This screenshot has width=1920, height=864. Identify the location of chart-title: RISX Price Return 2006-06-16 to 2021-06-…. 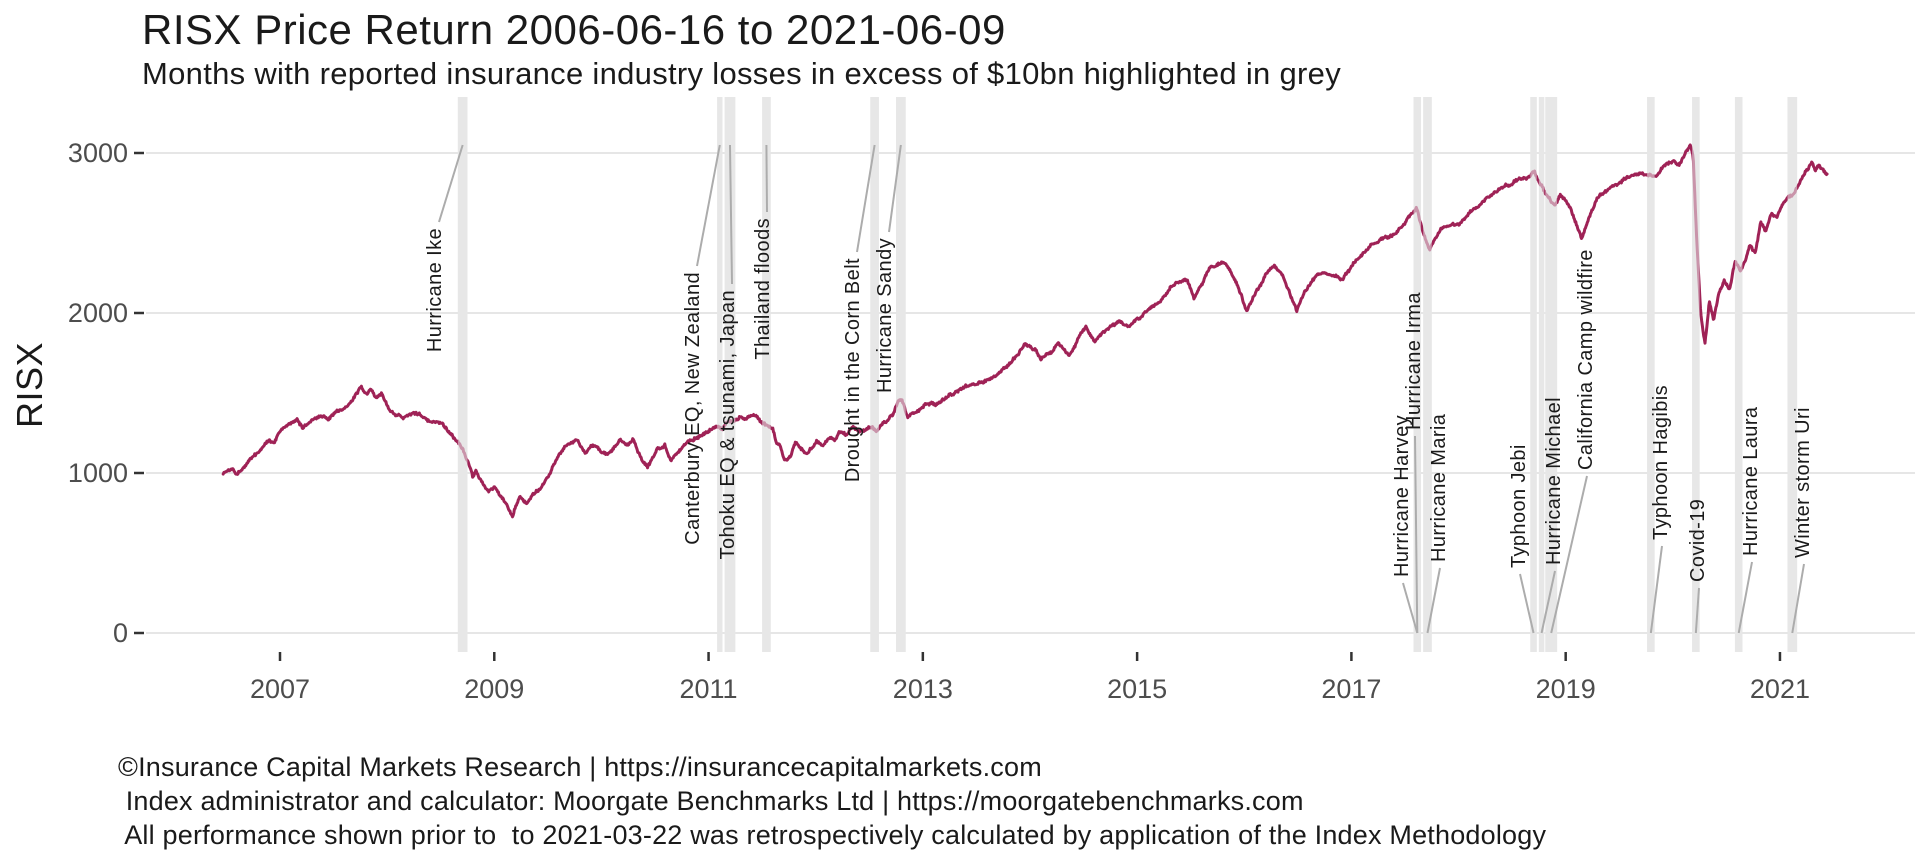
(574, 29).